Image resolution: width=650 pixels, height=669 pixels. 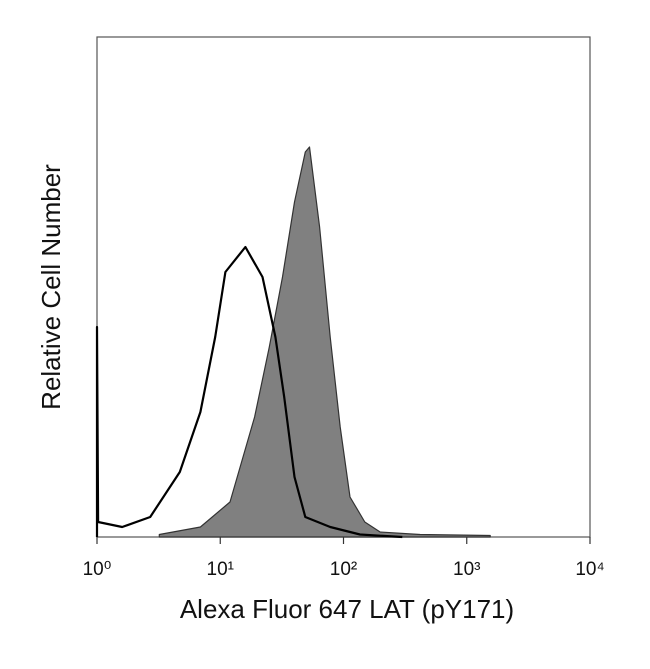 What do you see at coordinates (347, 609) in the screenshot?
I see `x-axis-label: Alexa Fluor 647 LAT (pY171)` at bounding box center [347, 609].